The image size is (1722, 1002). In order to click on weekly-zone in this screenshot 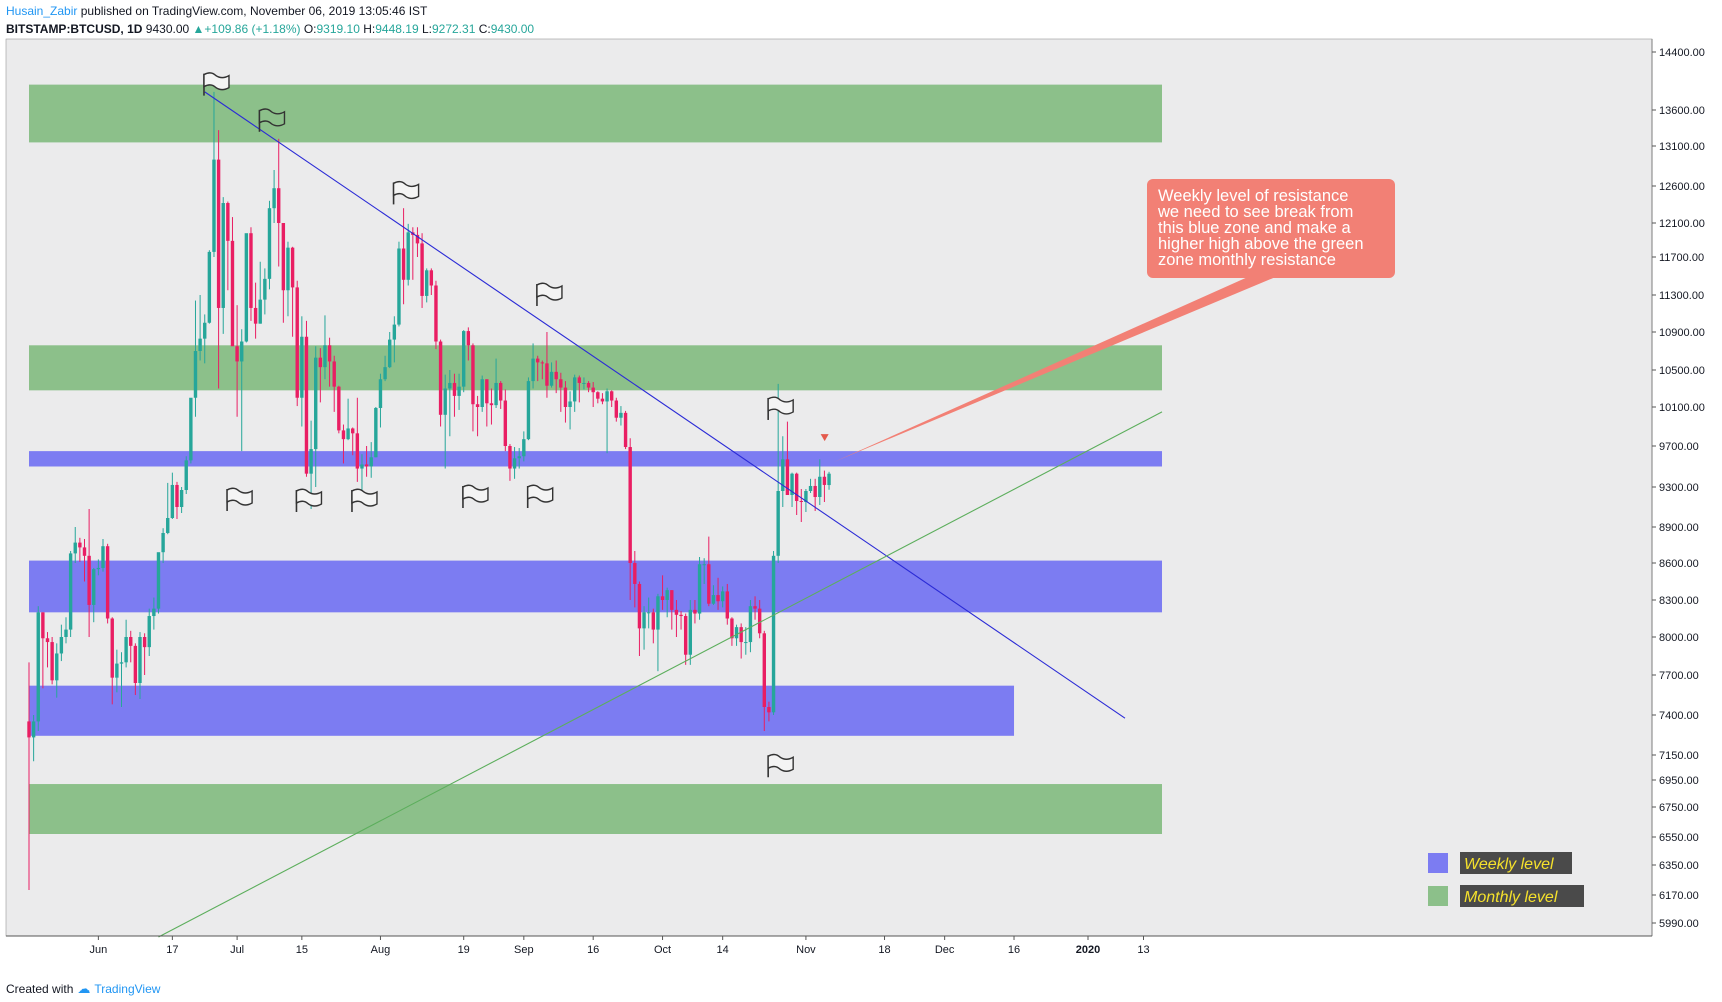, I will do `click(596, 459)`.